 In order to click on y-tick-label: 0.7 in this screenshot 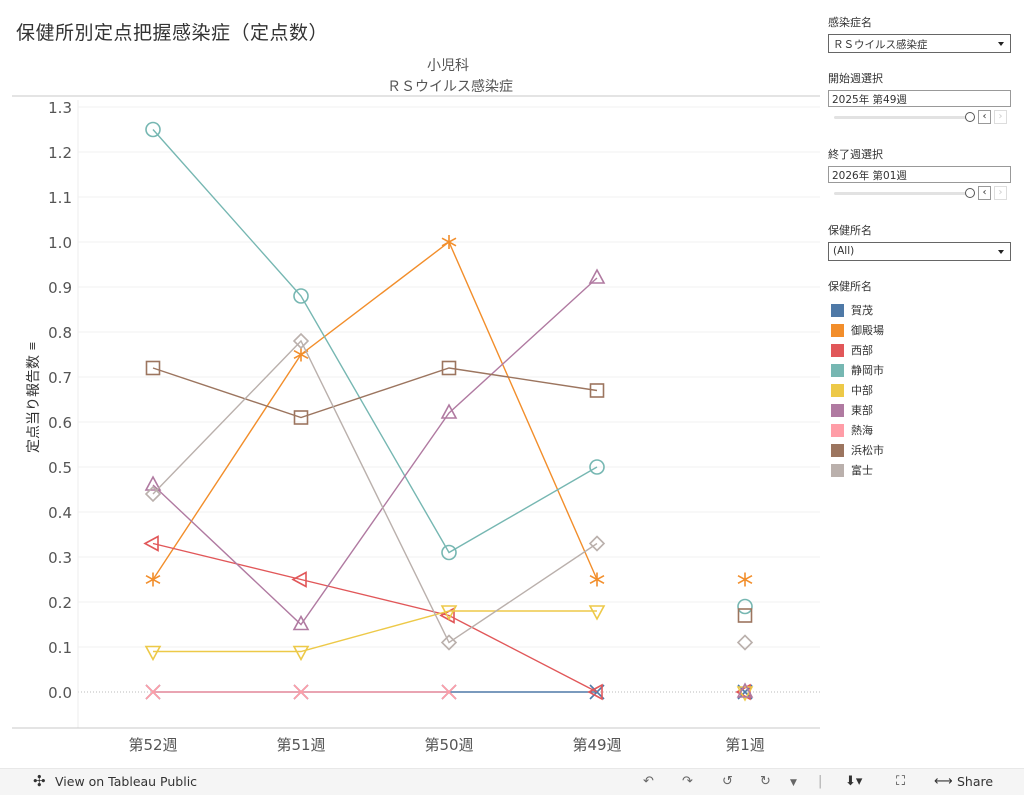, I will do `click(60, 378)`.